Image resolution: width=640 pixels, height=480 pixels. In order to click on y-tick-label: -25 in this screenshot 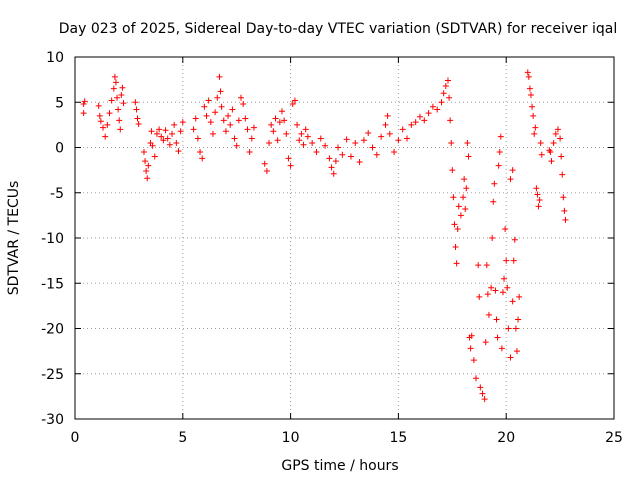, I will do `click(52, 375)`.